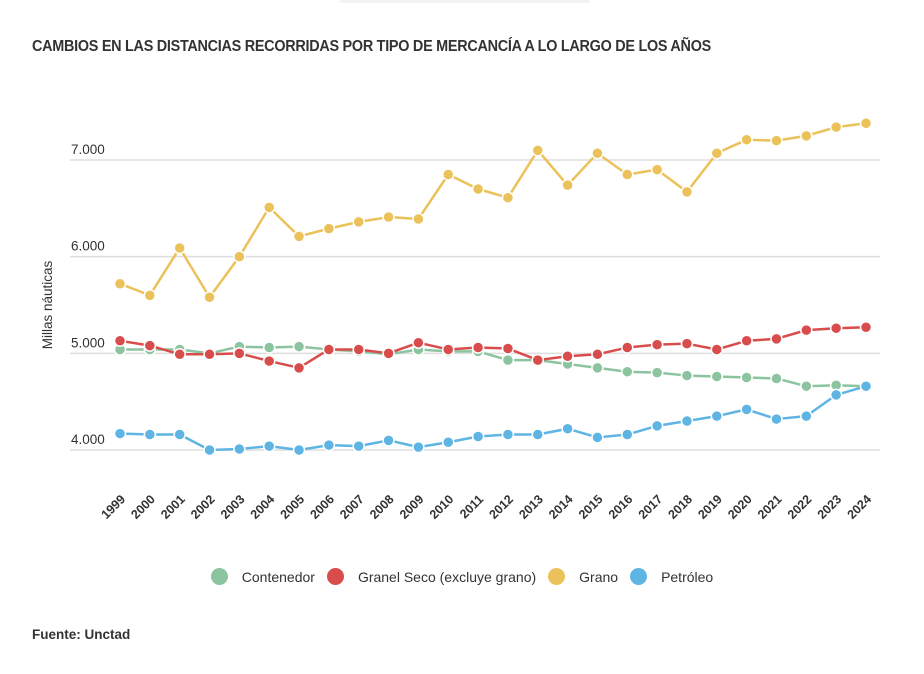 Image resolution: width=924 pixels, height=674 pixels. Describe the element at coordinates (583, 576) in the screenshot. I see `legend-item-grano: Grano` at that location.